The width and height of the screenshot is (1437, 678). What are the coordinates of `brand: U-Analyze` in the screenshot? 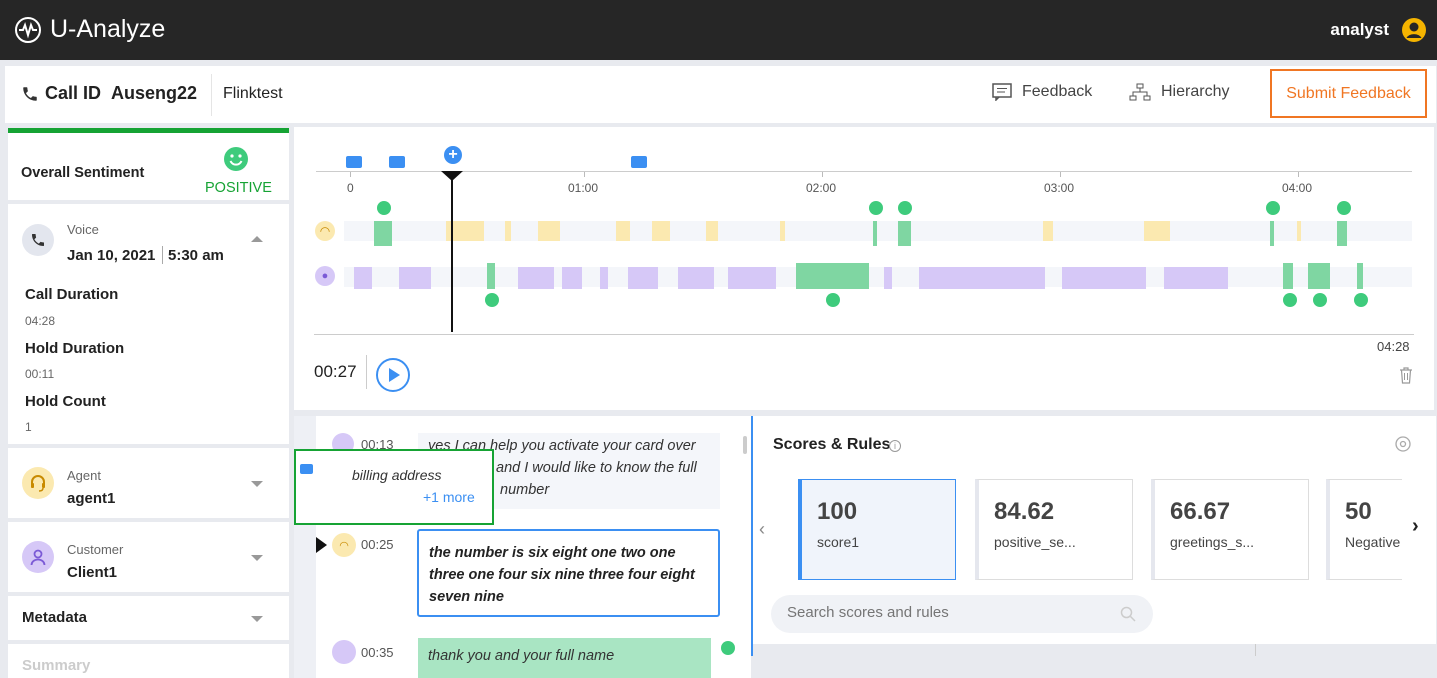 It's located at (89, 29).